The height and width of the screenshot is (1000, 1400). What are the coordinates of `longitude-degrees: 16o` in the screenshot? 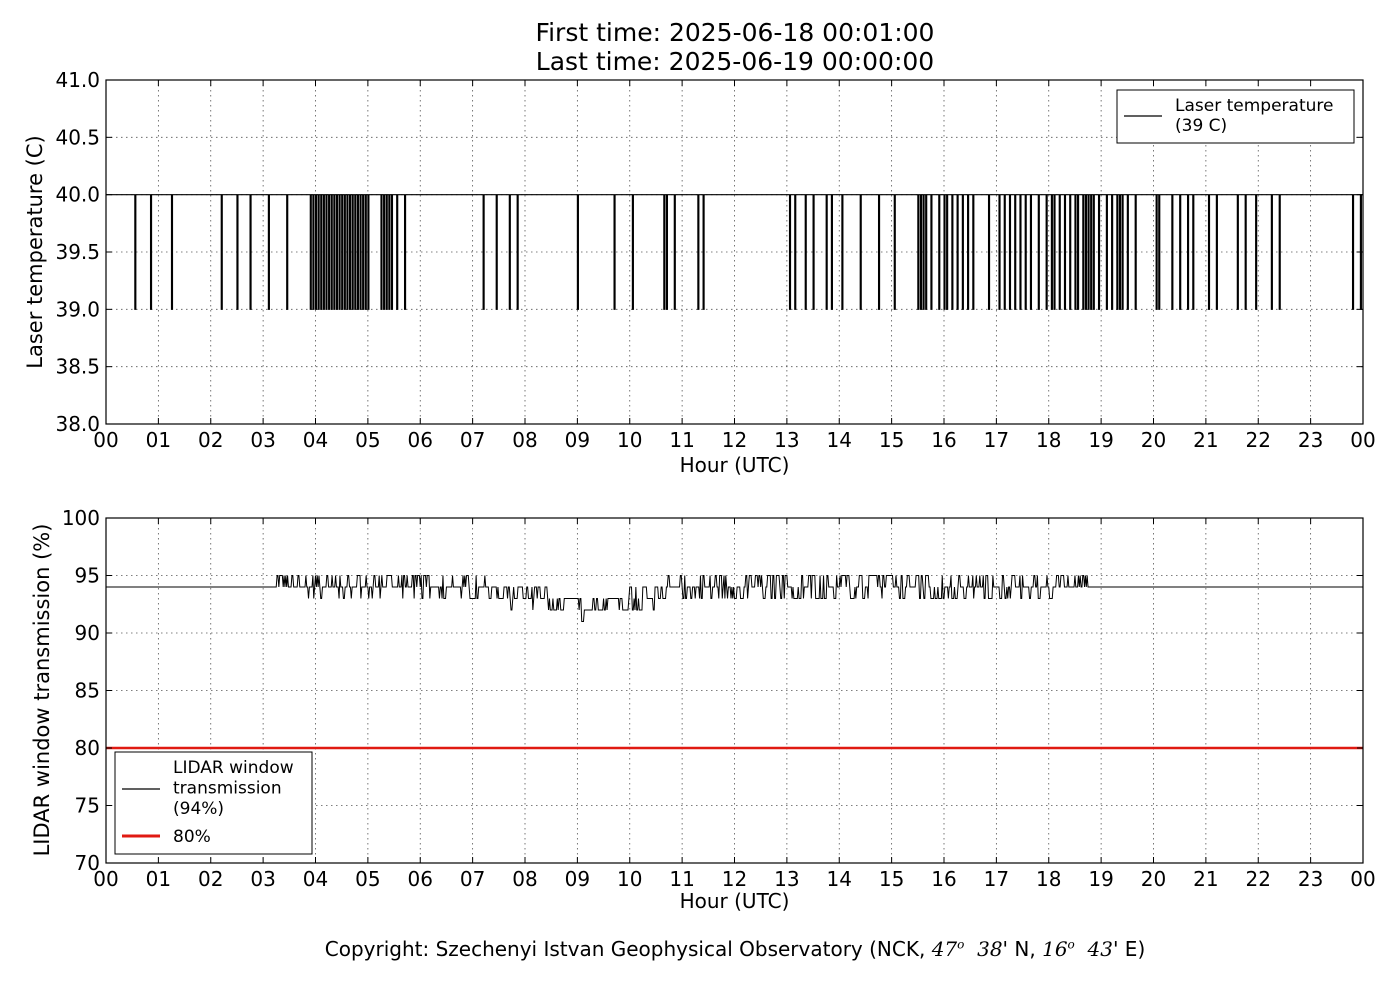 It's located at (1058, 949).